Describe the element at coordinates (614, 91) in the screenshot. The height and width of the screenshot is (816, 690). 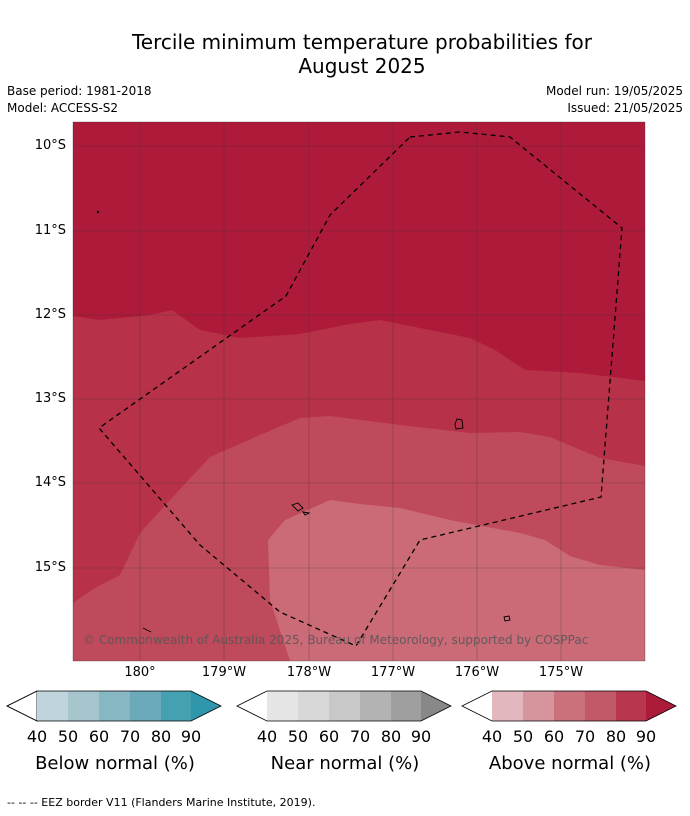
I see `model-run: Model run: 19/05/2025` at that location.